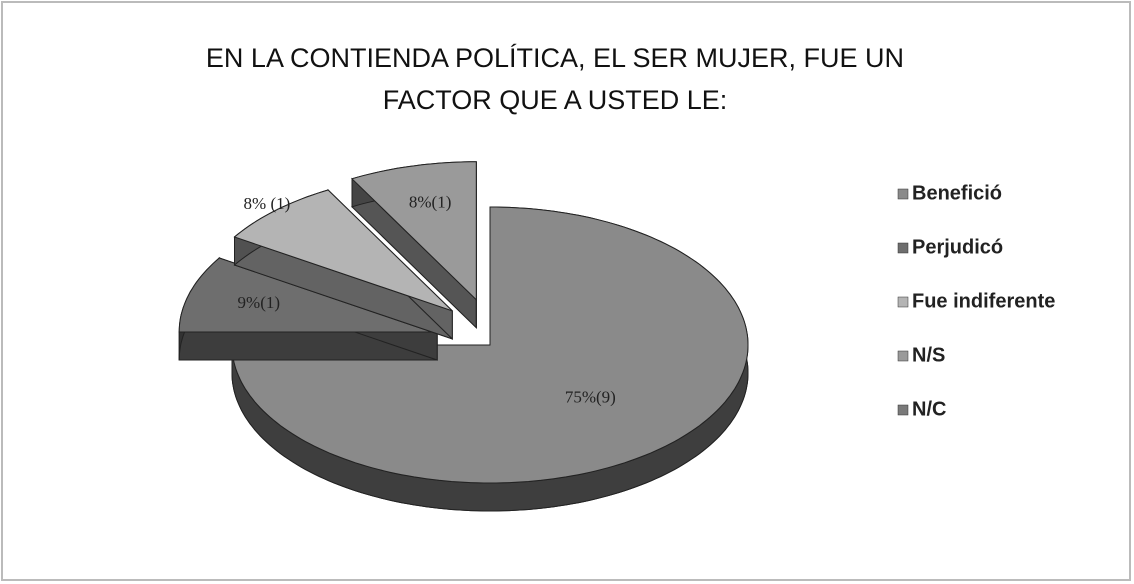 This screenshot has height=584, width=1134. I want to click on legend-label: N/C, so click(929, 409).